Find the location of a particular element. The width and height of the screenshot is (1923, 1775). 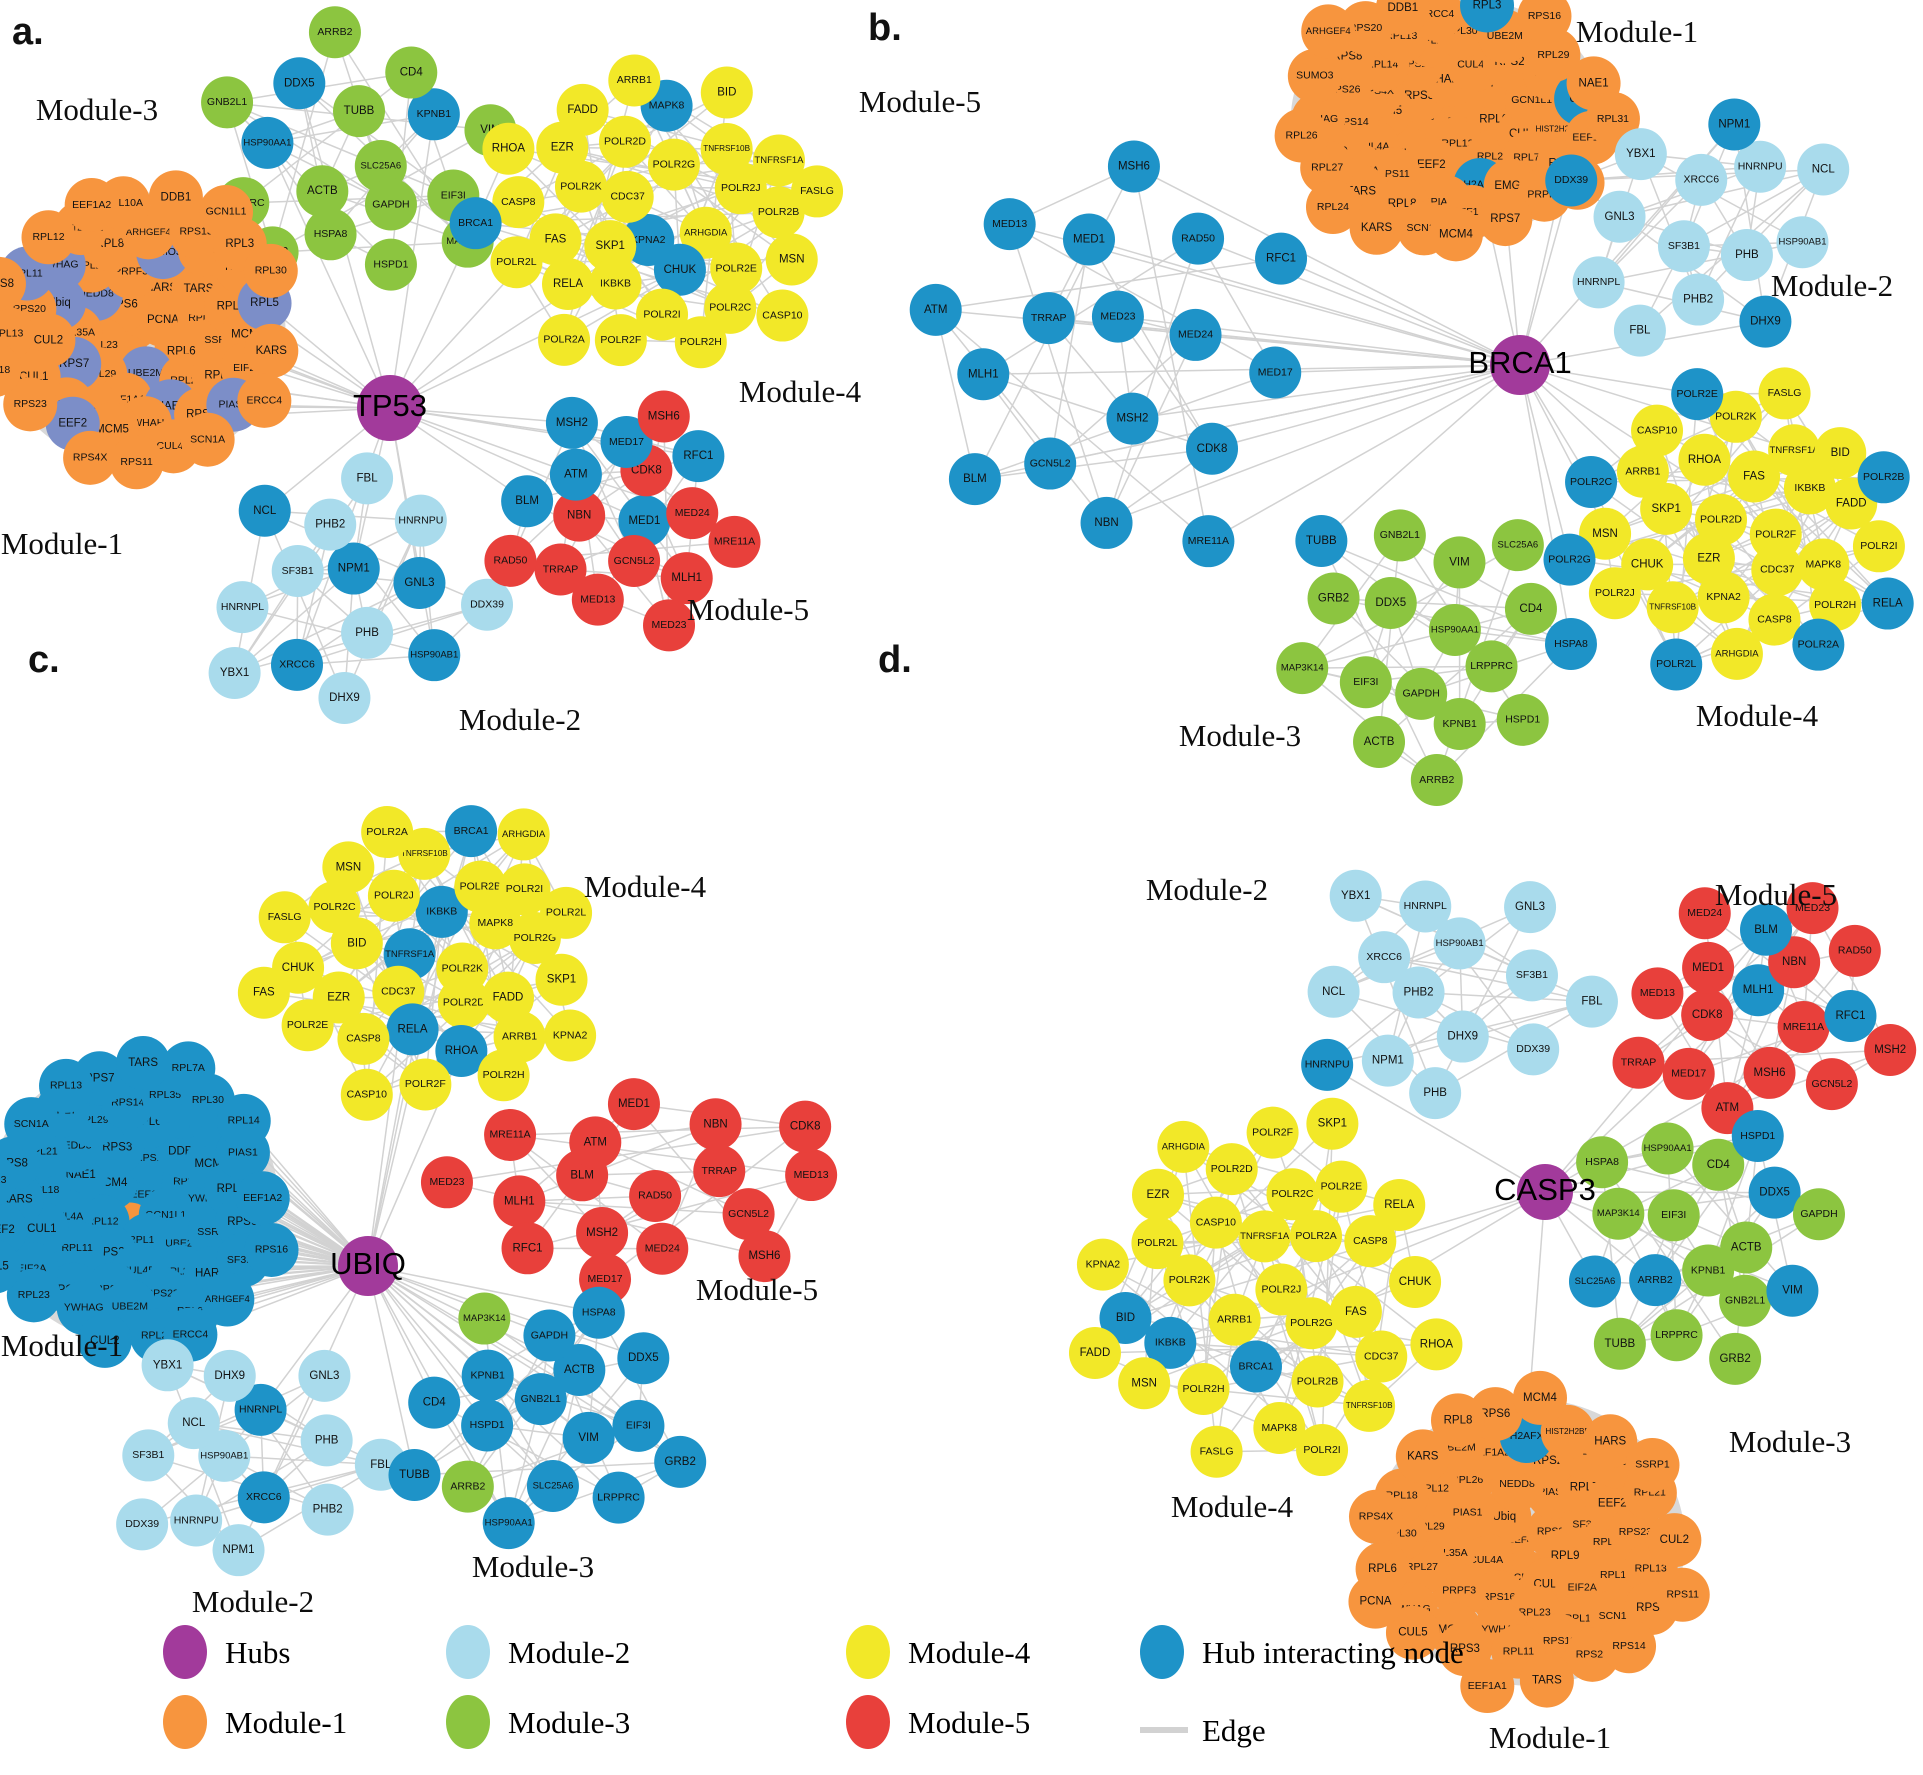

node-MRE11A: MRE11A is located at coordinates (510, 1134).